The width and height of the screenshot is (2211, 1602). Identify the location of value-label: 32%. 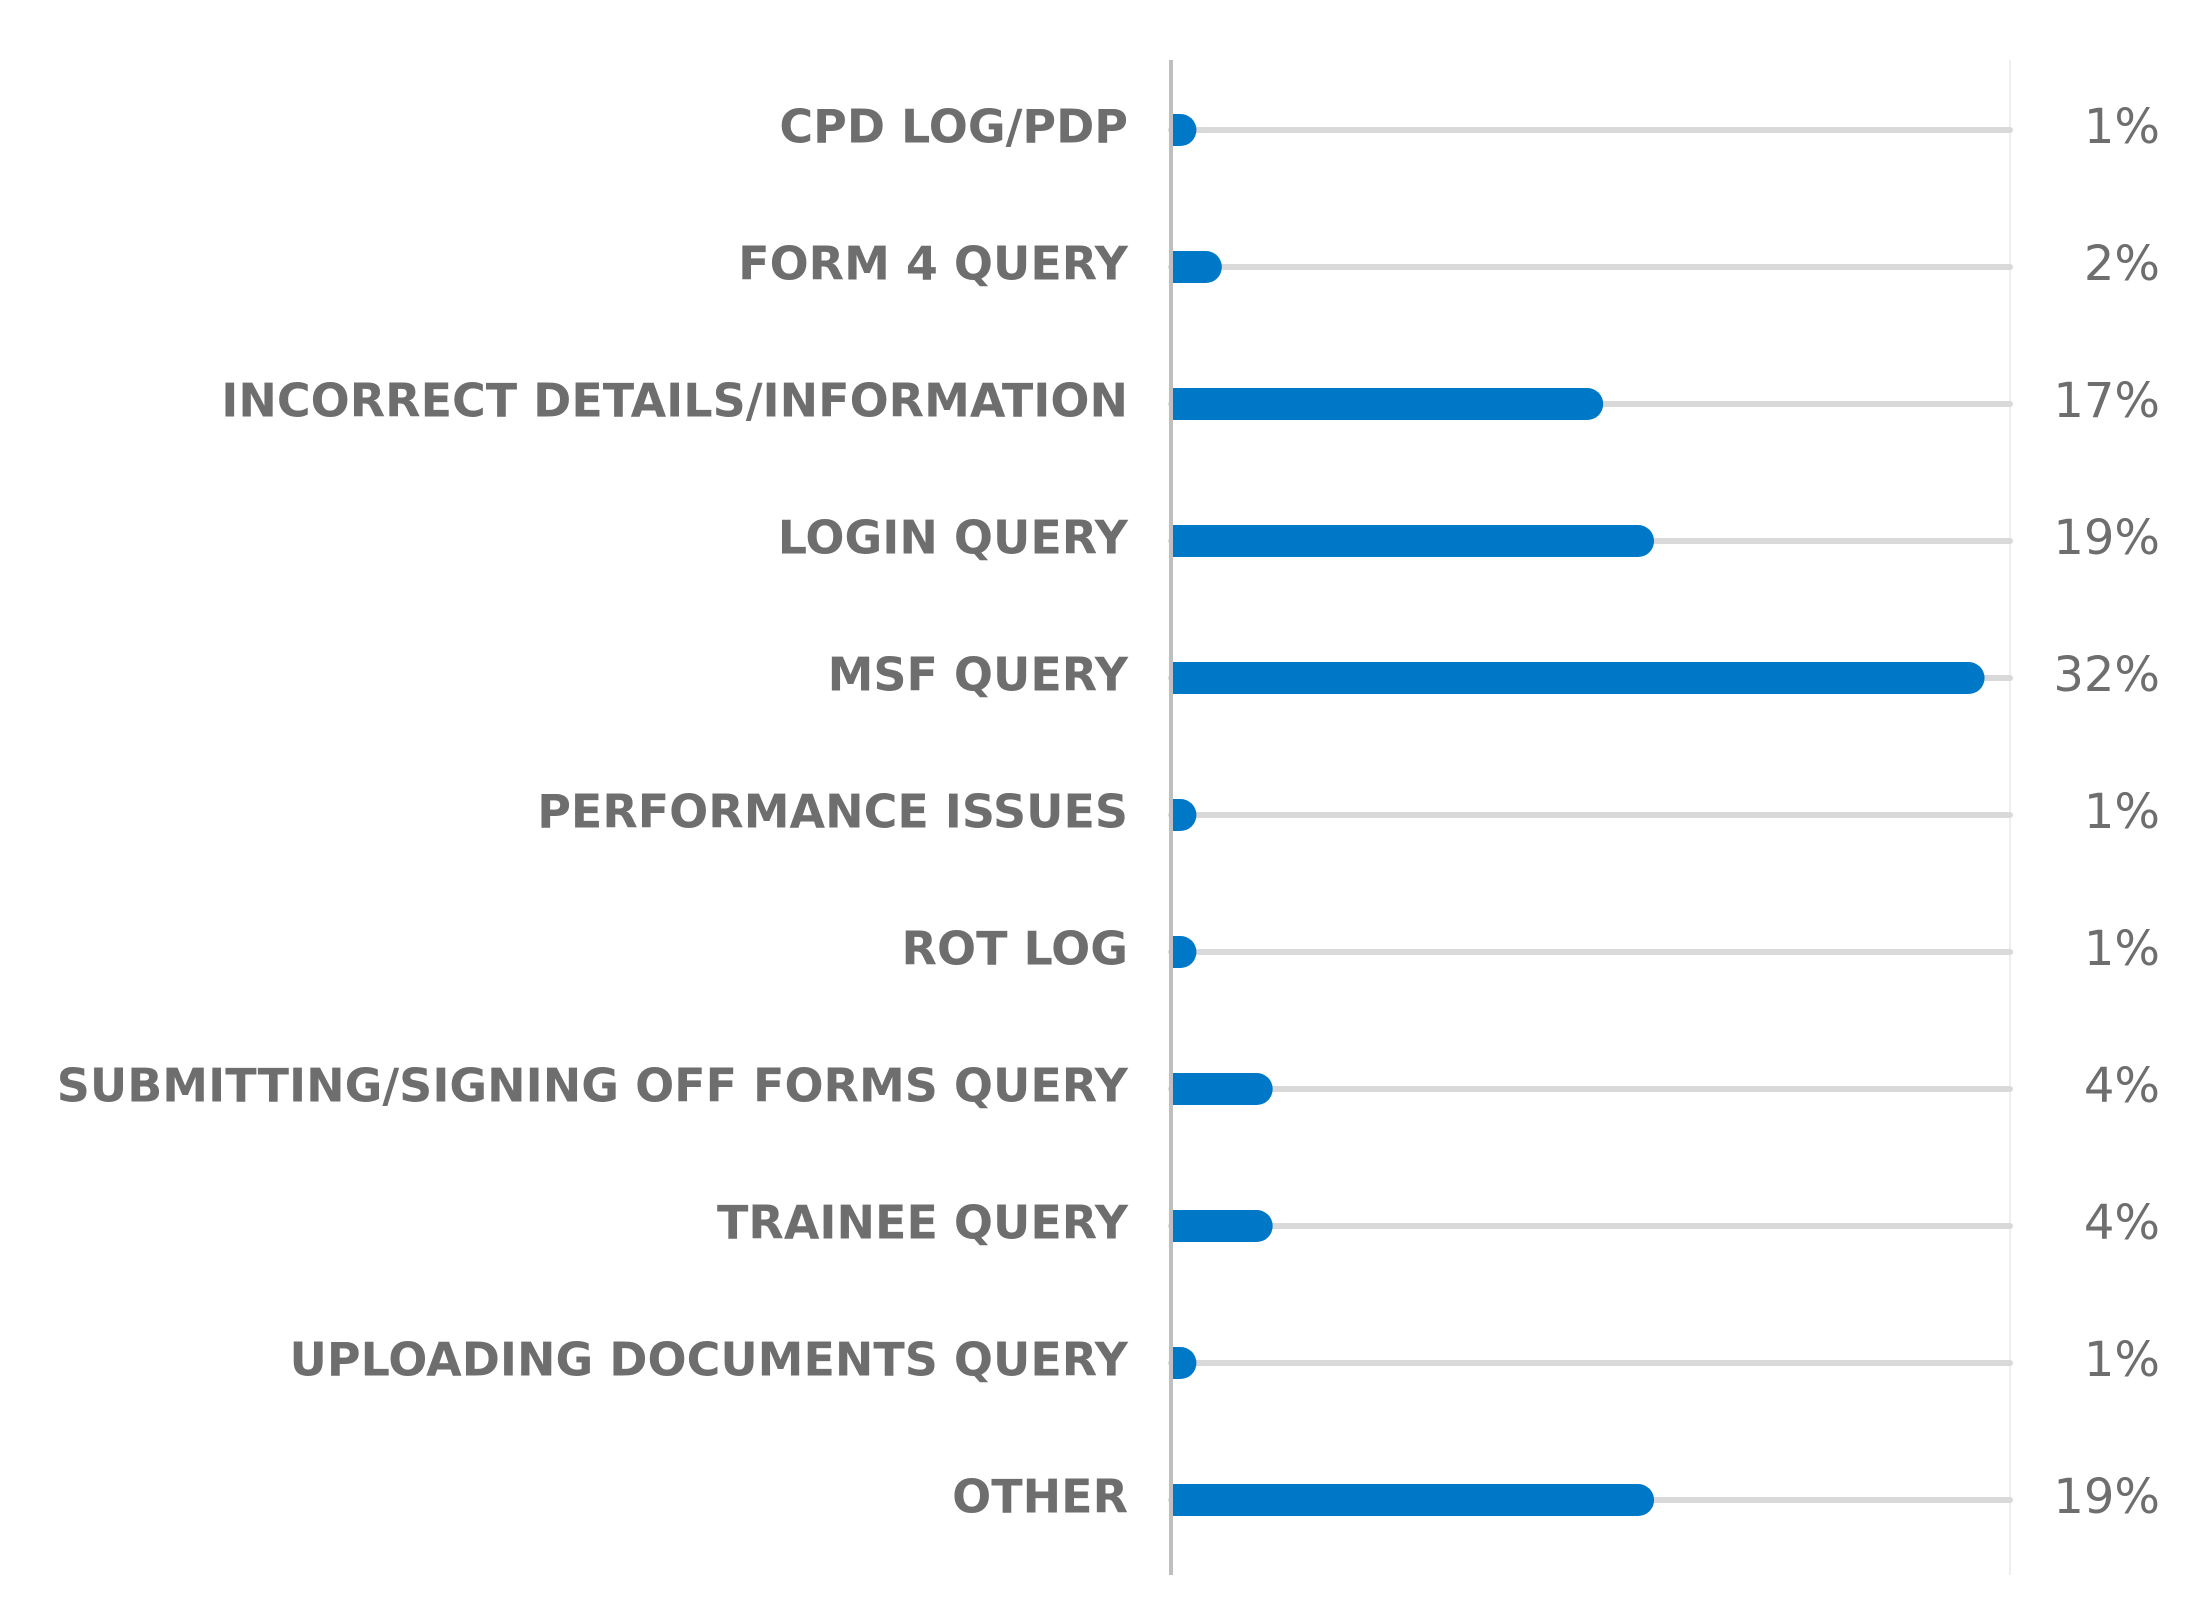
(2106, 675).